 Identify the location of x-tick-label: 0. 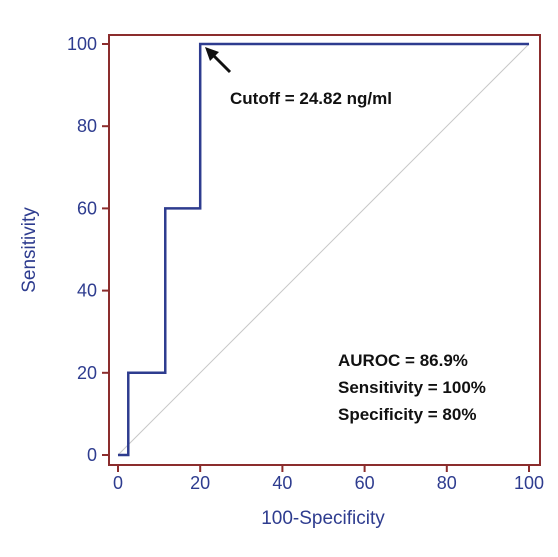
(118, 483).